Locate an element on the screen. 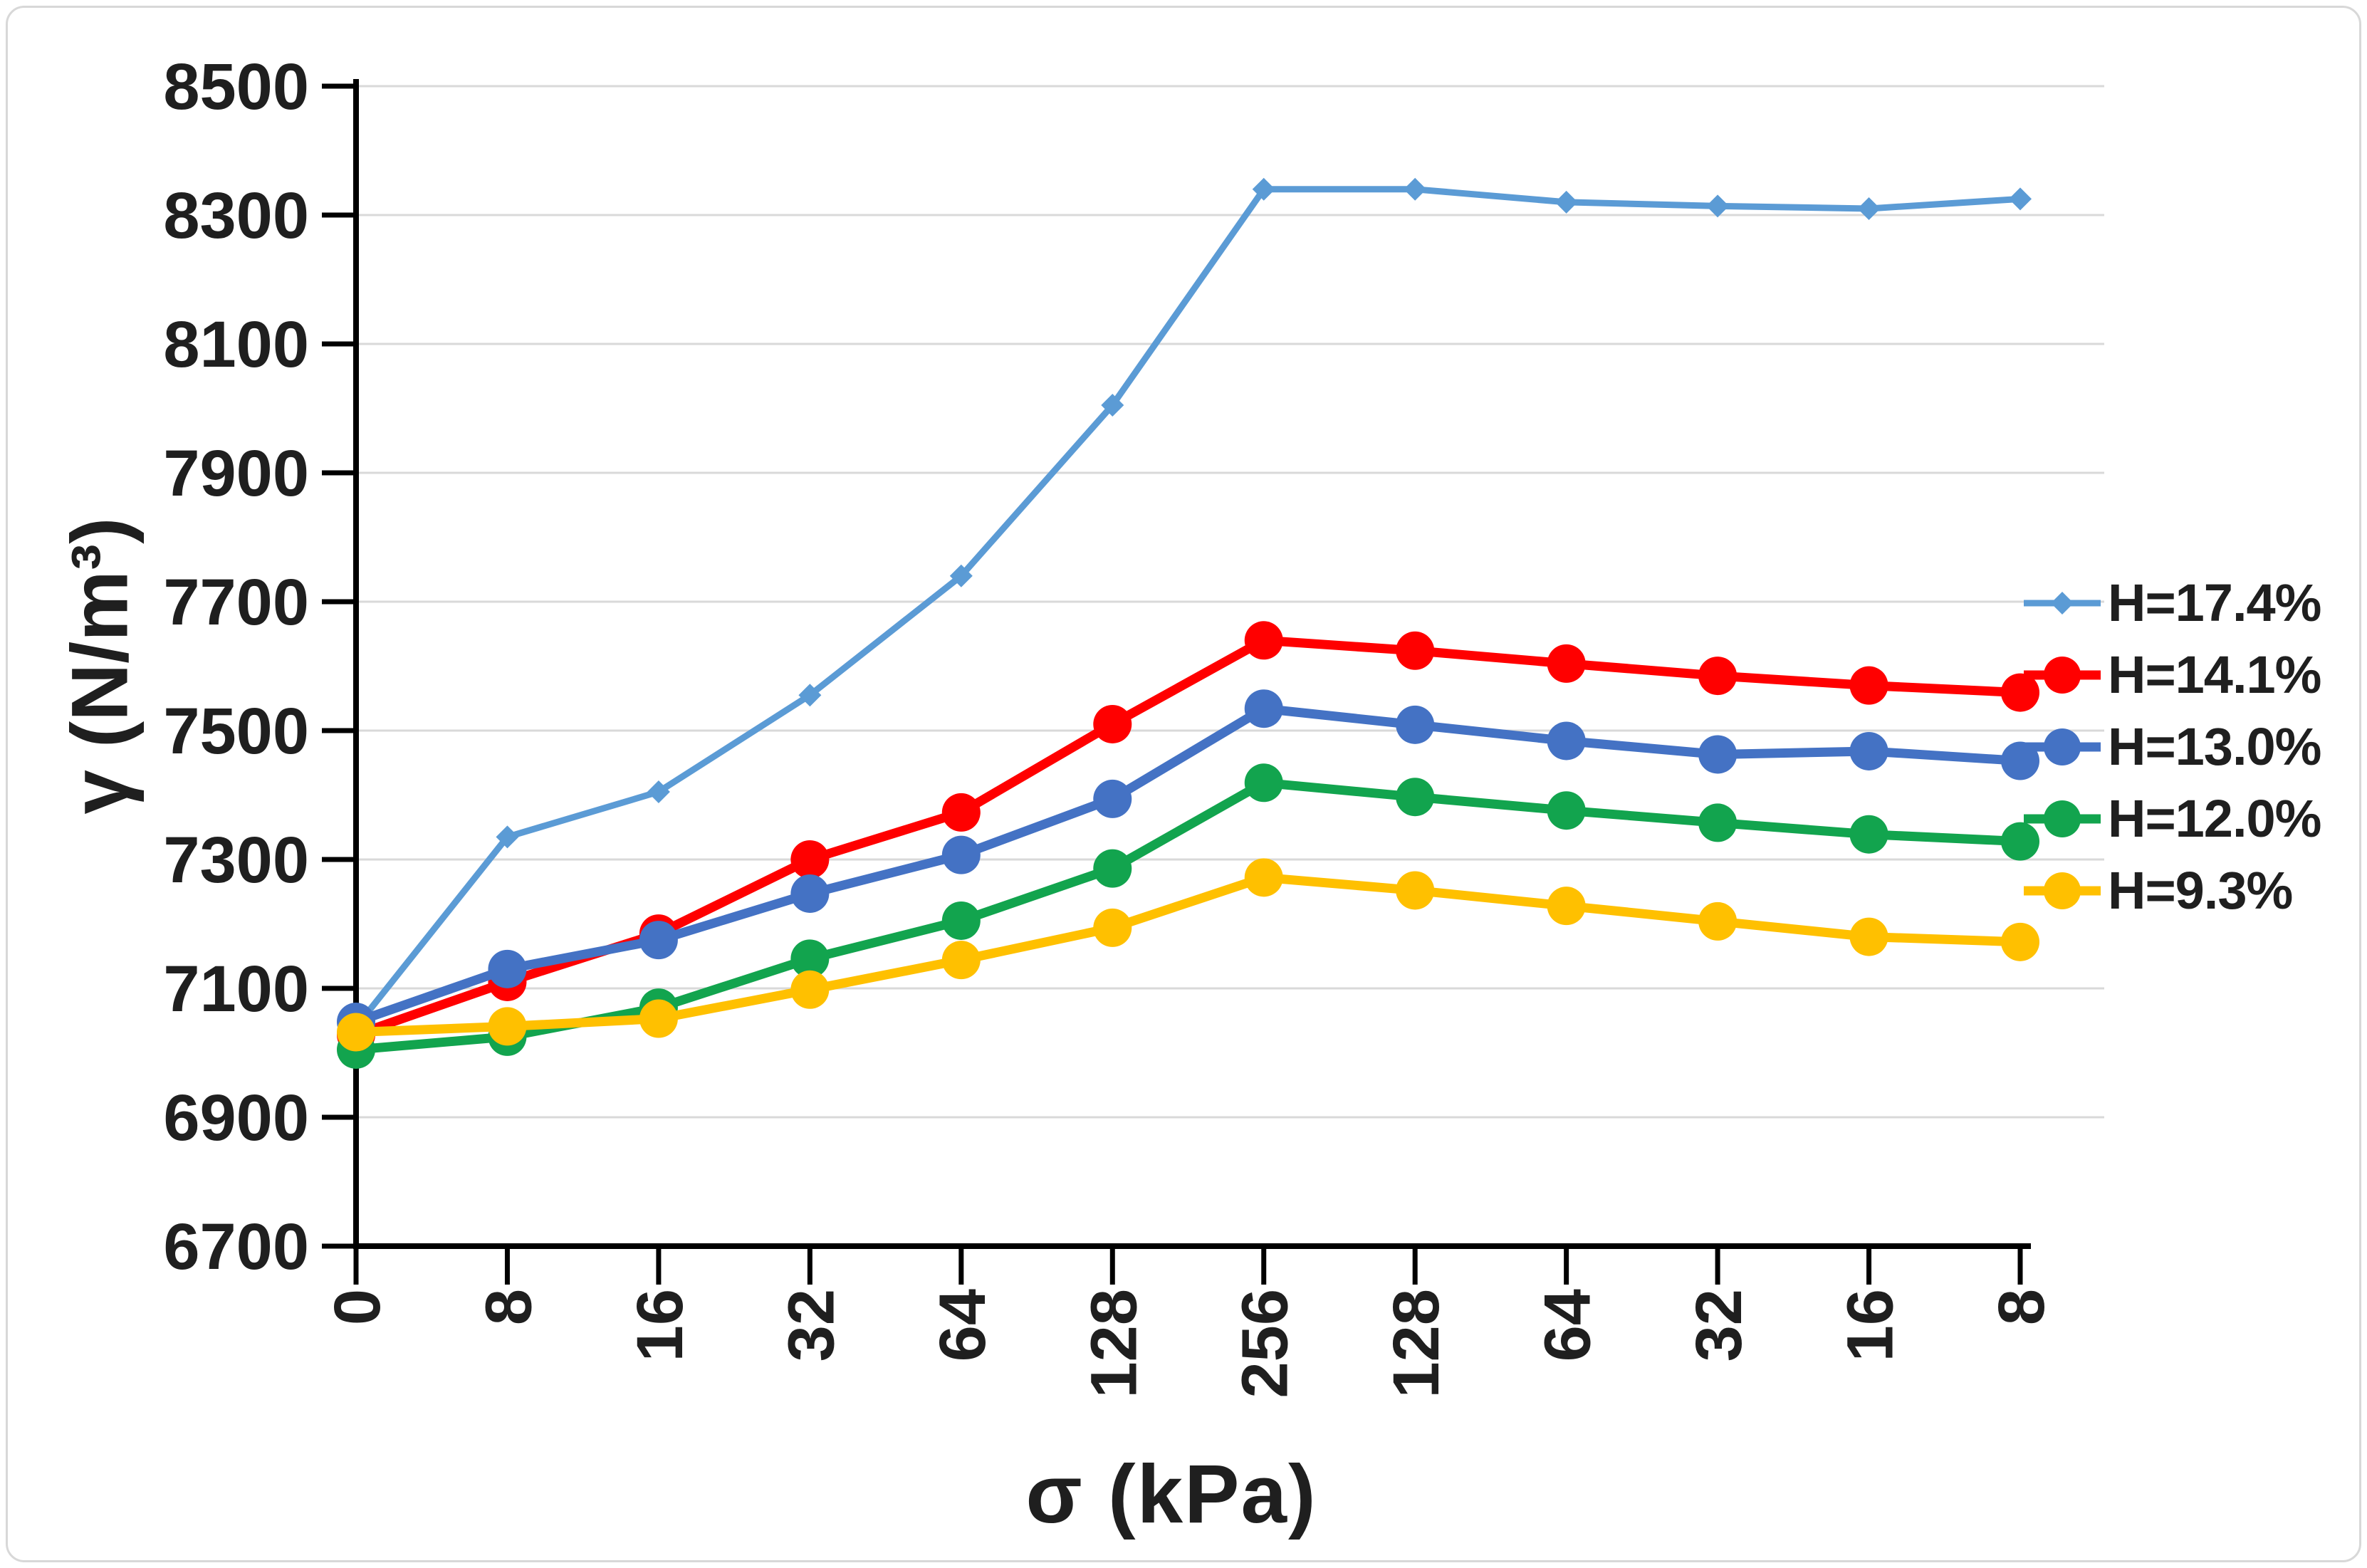 Image resolution: width=2367 pixels, height=1568 pixels. y-tick-label: 8300 is located at coordinates (236, 215).